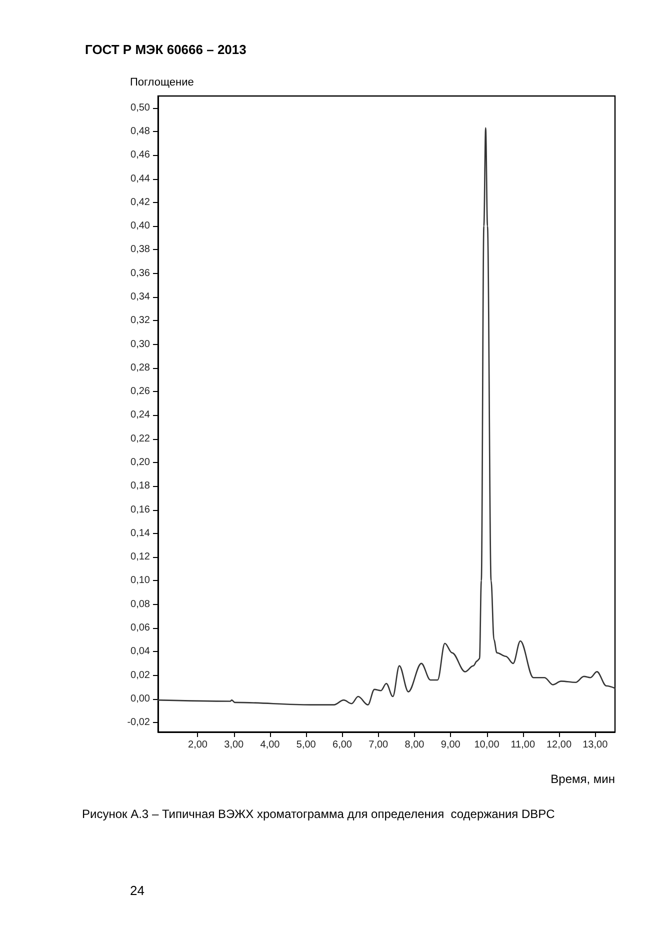 This screenshot has width=661, height=935. I want to click on y-tick-label: 0,44, so click(140, 178).